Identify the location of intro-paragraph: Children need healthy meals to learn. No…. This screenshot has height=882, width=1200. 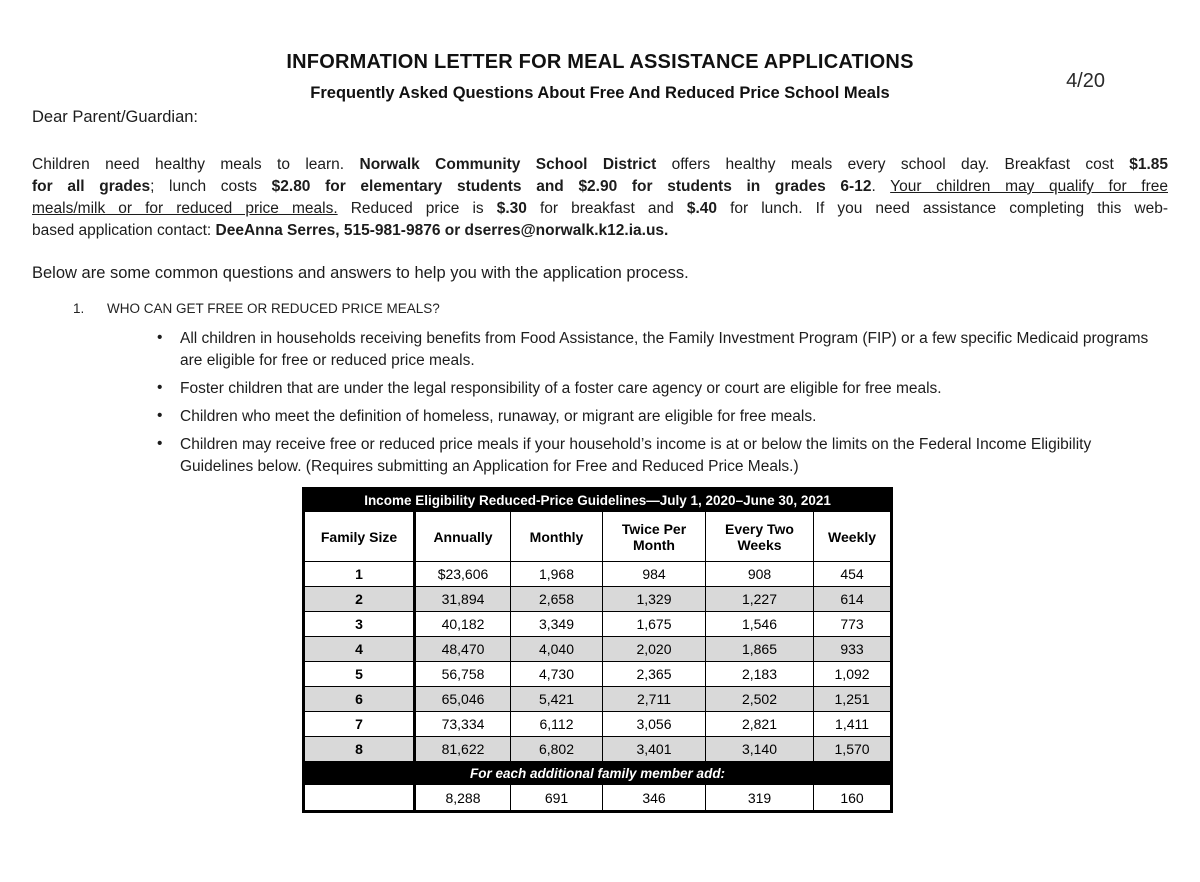
(600, 198).